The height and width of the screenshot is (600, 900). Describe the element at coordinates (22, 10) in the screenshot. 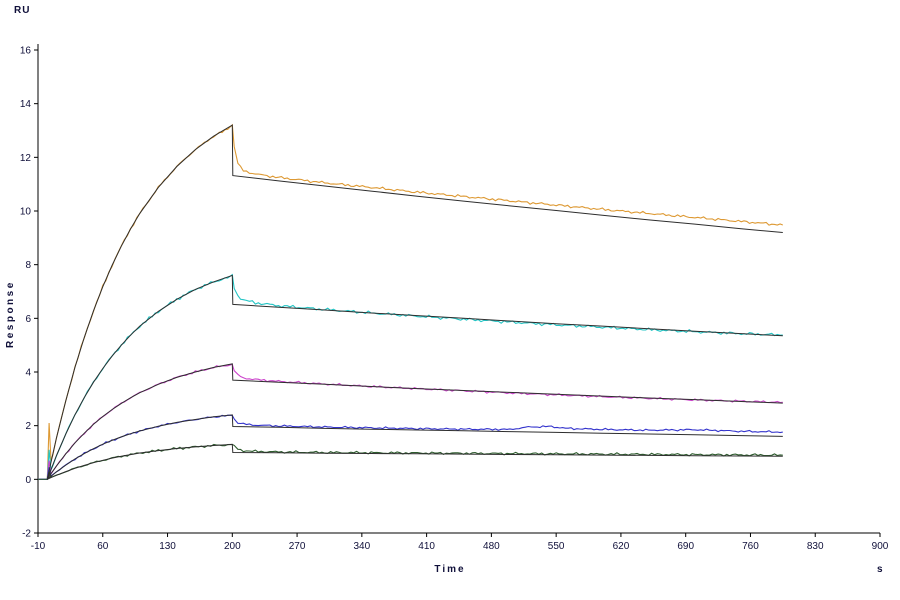

I see `y-axis-unit-label: RU` at that location.